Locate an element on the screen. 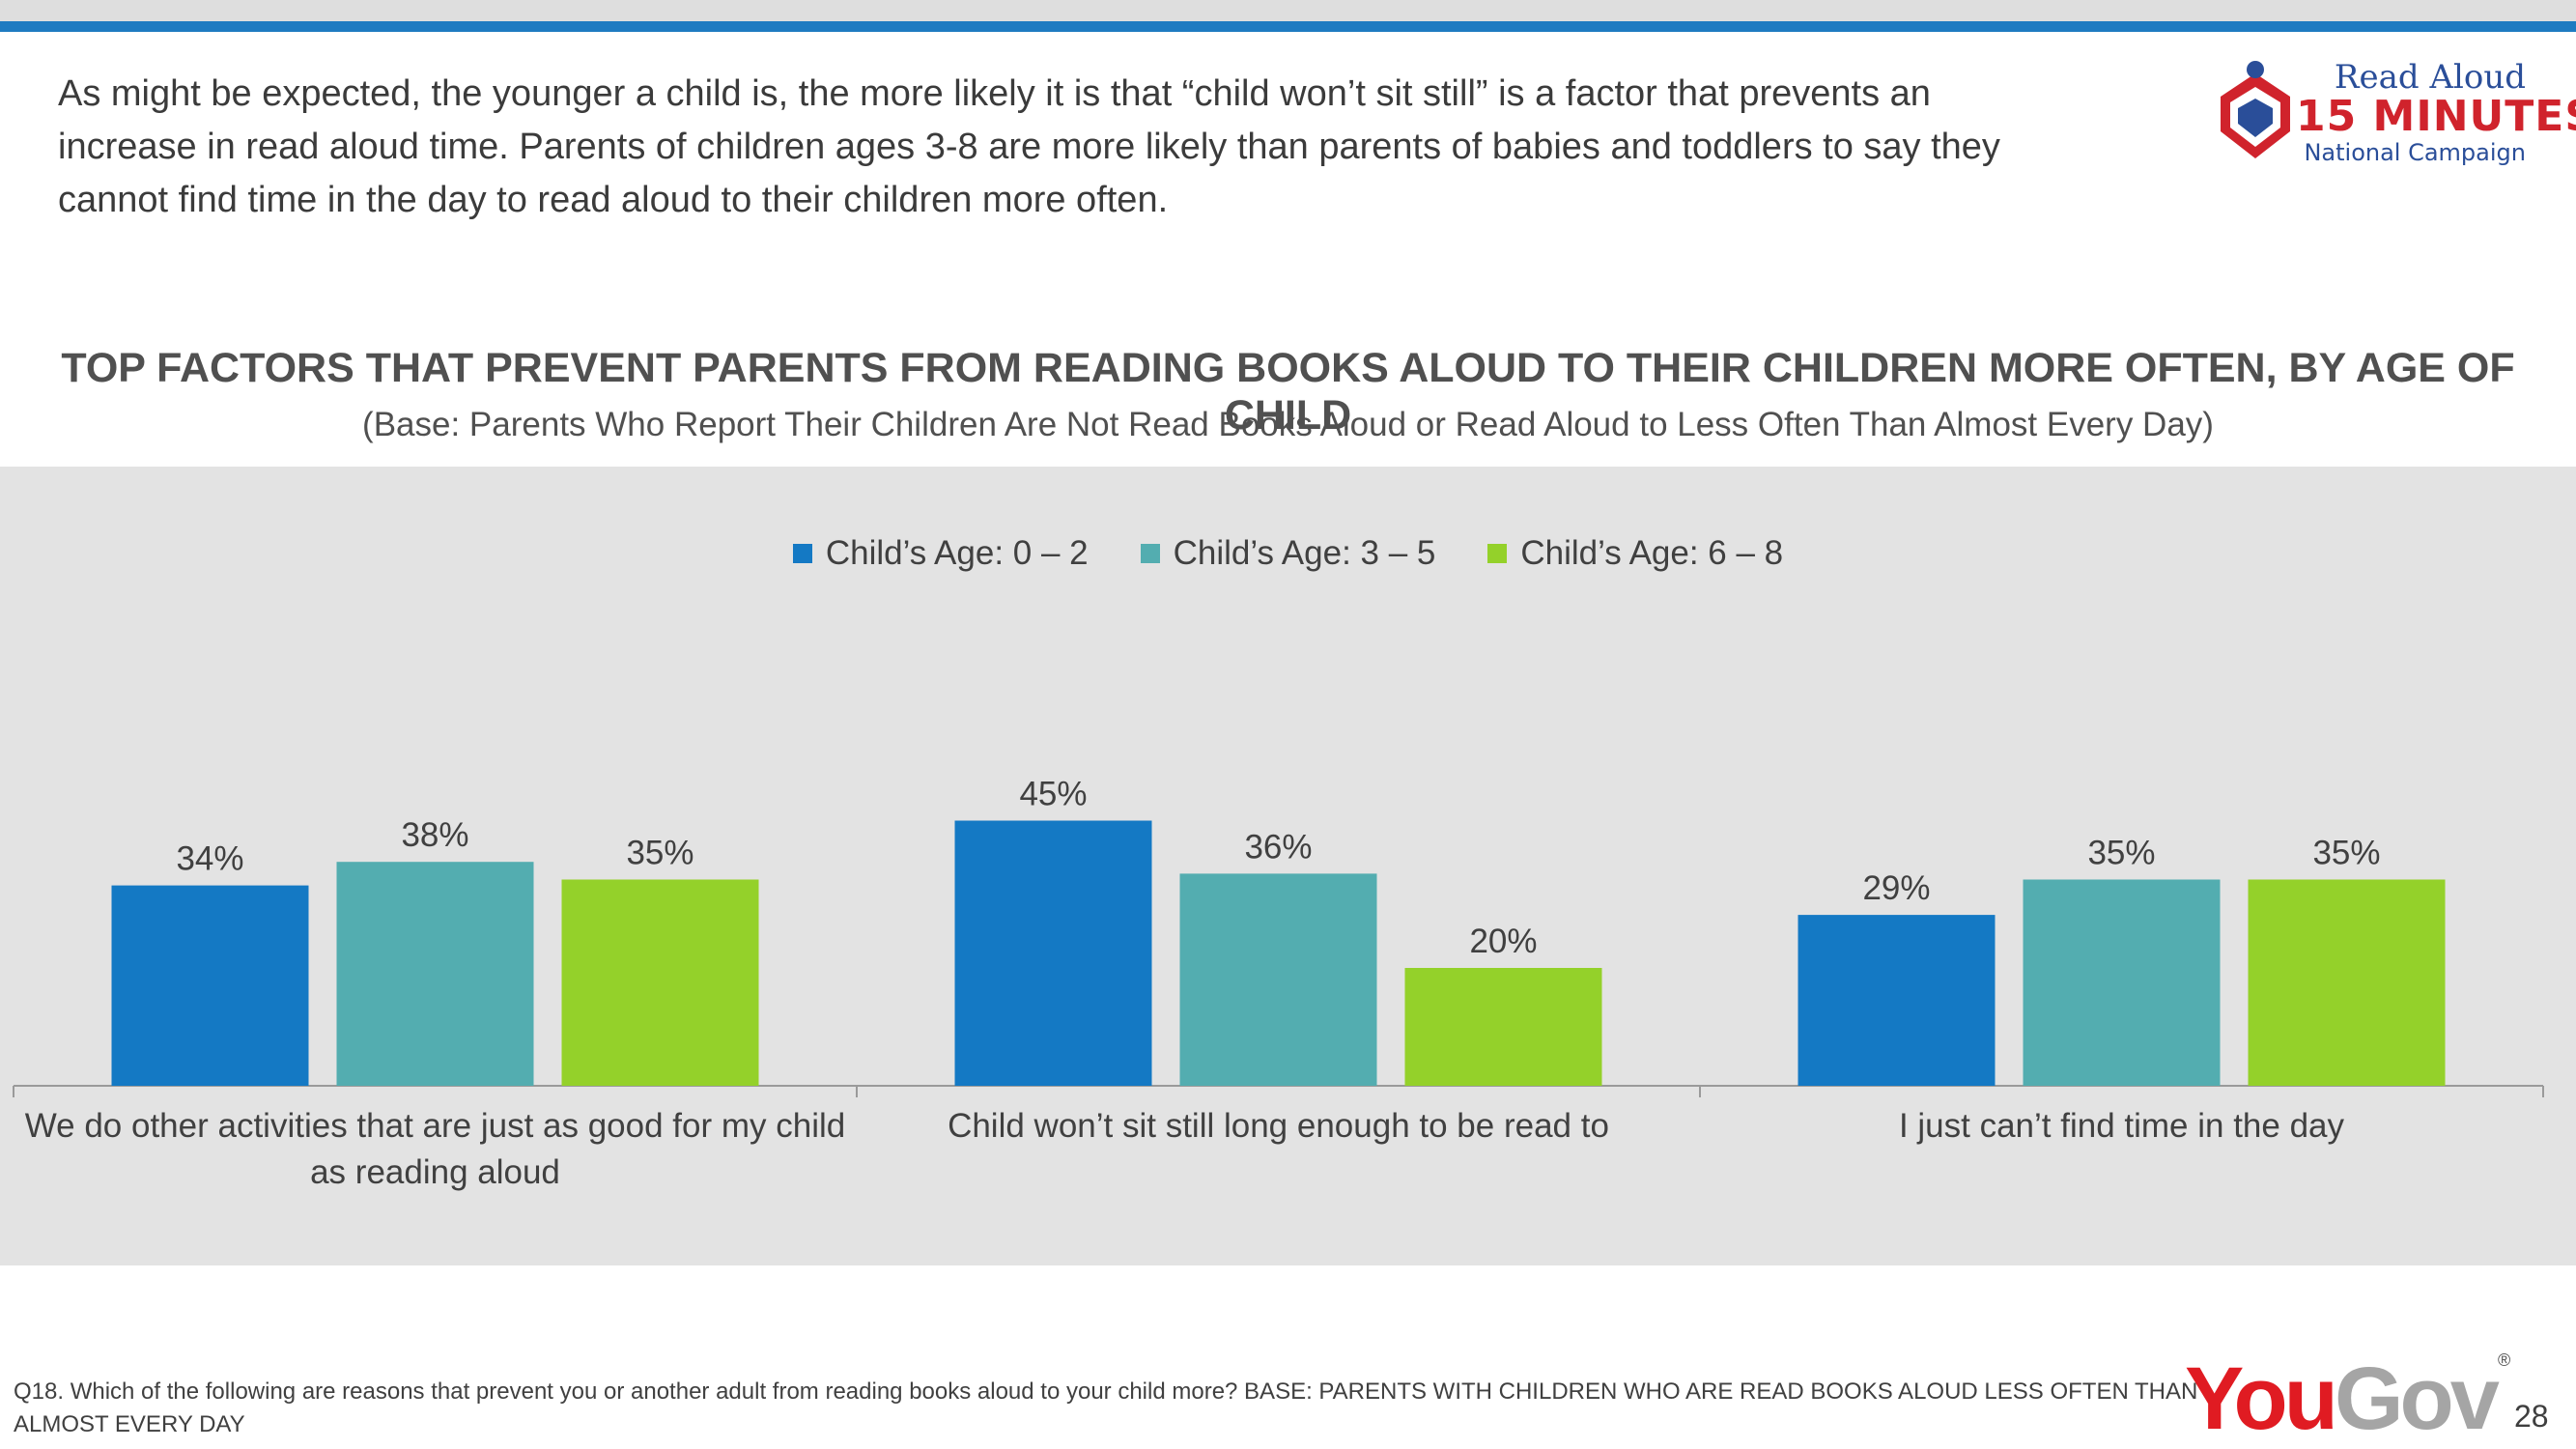 The image size is (2576, 1449). data-label: 34% is located at coordinates (209, 859).